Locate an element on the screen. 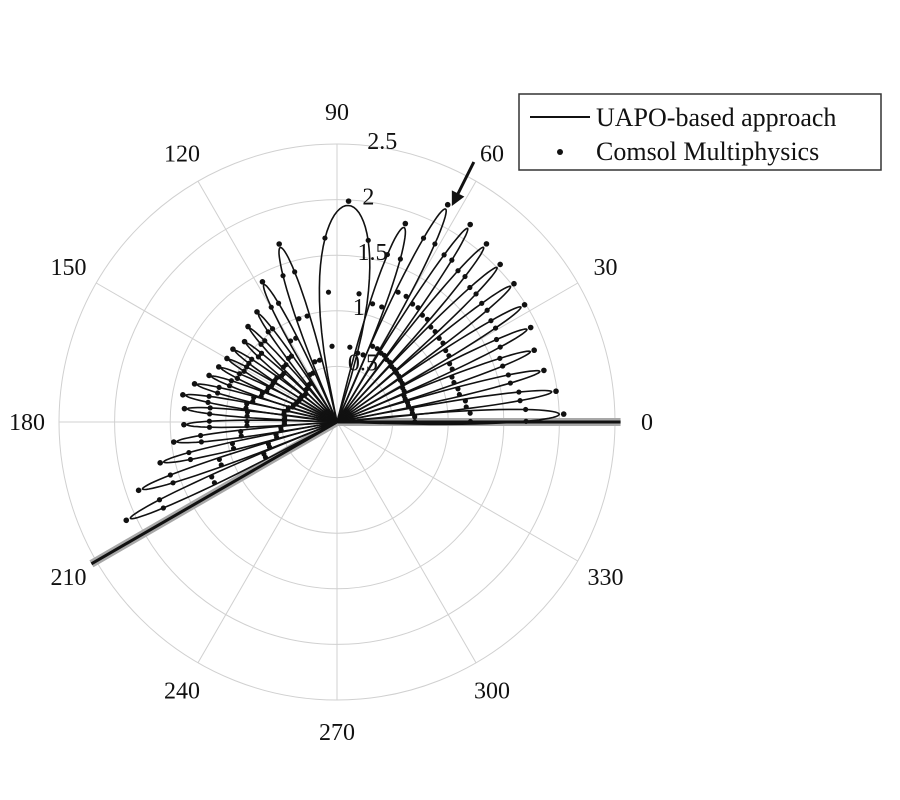 The height and width of the screenshot is (800, 900). arrow-head is located at coordinates (458, 198).